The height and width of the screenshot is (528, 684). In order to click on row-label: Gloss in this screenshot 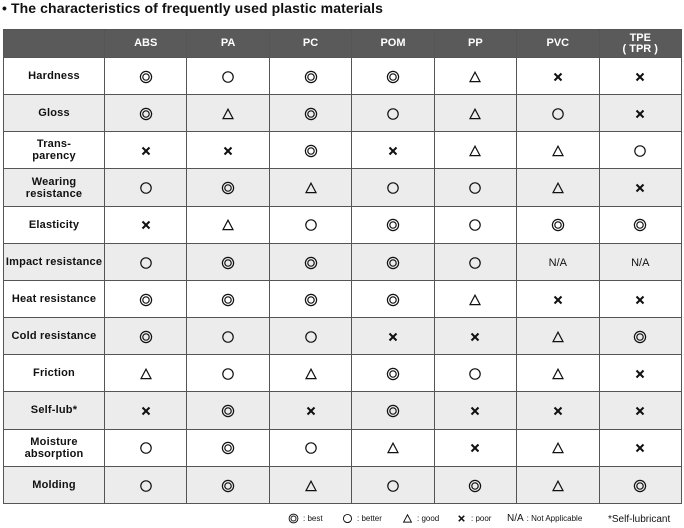, I will do `click(54, 113)`.